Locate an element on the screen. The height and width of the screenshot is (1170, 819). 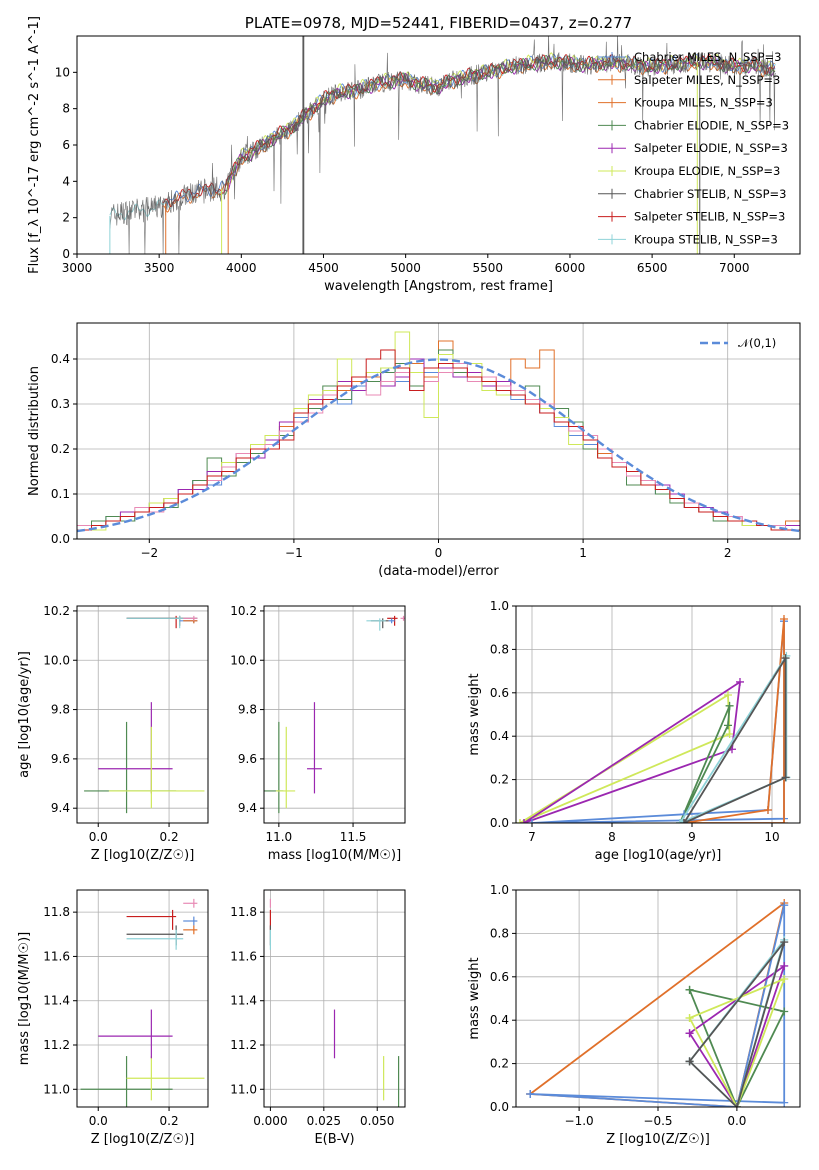
x-axis-label: wavelength [Angstrom, rest frame] is located at coordinates (438, 286).